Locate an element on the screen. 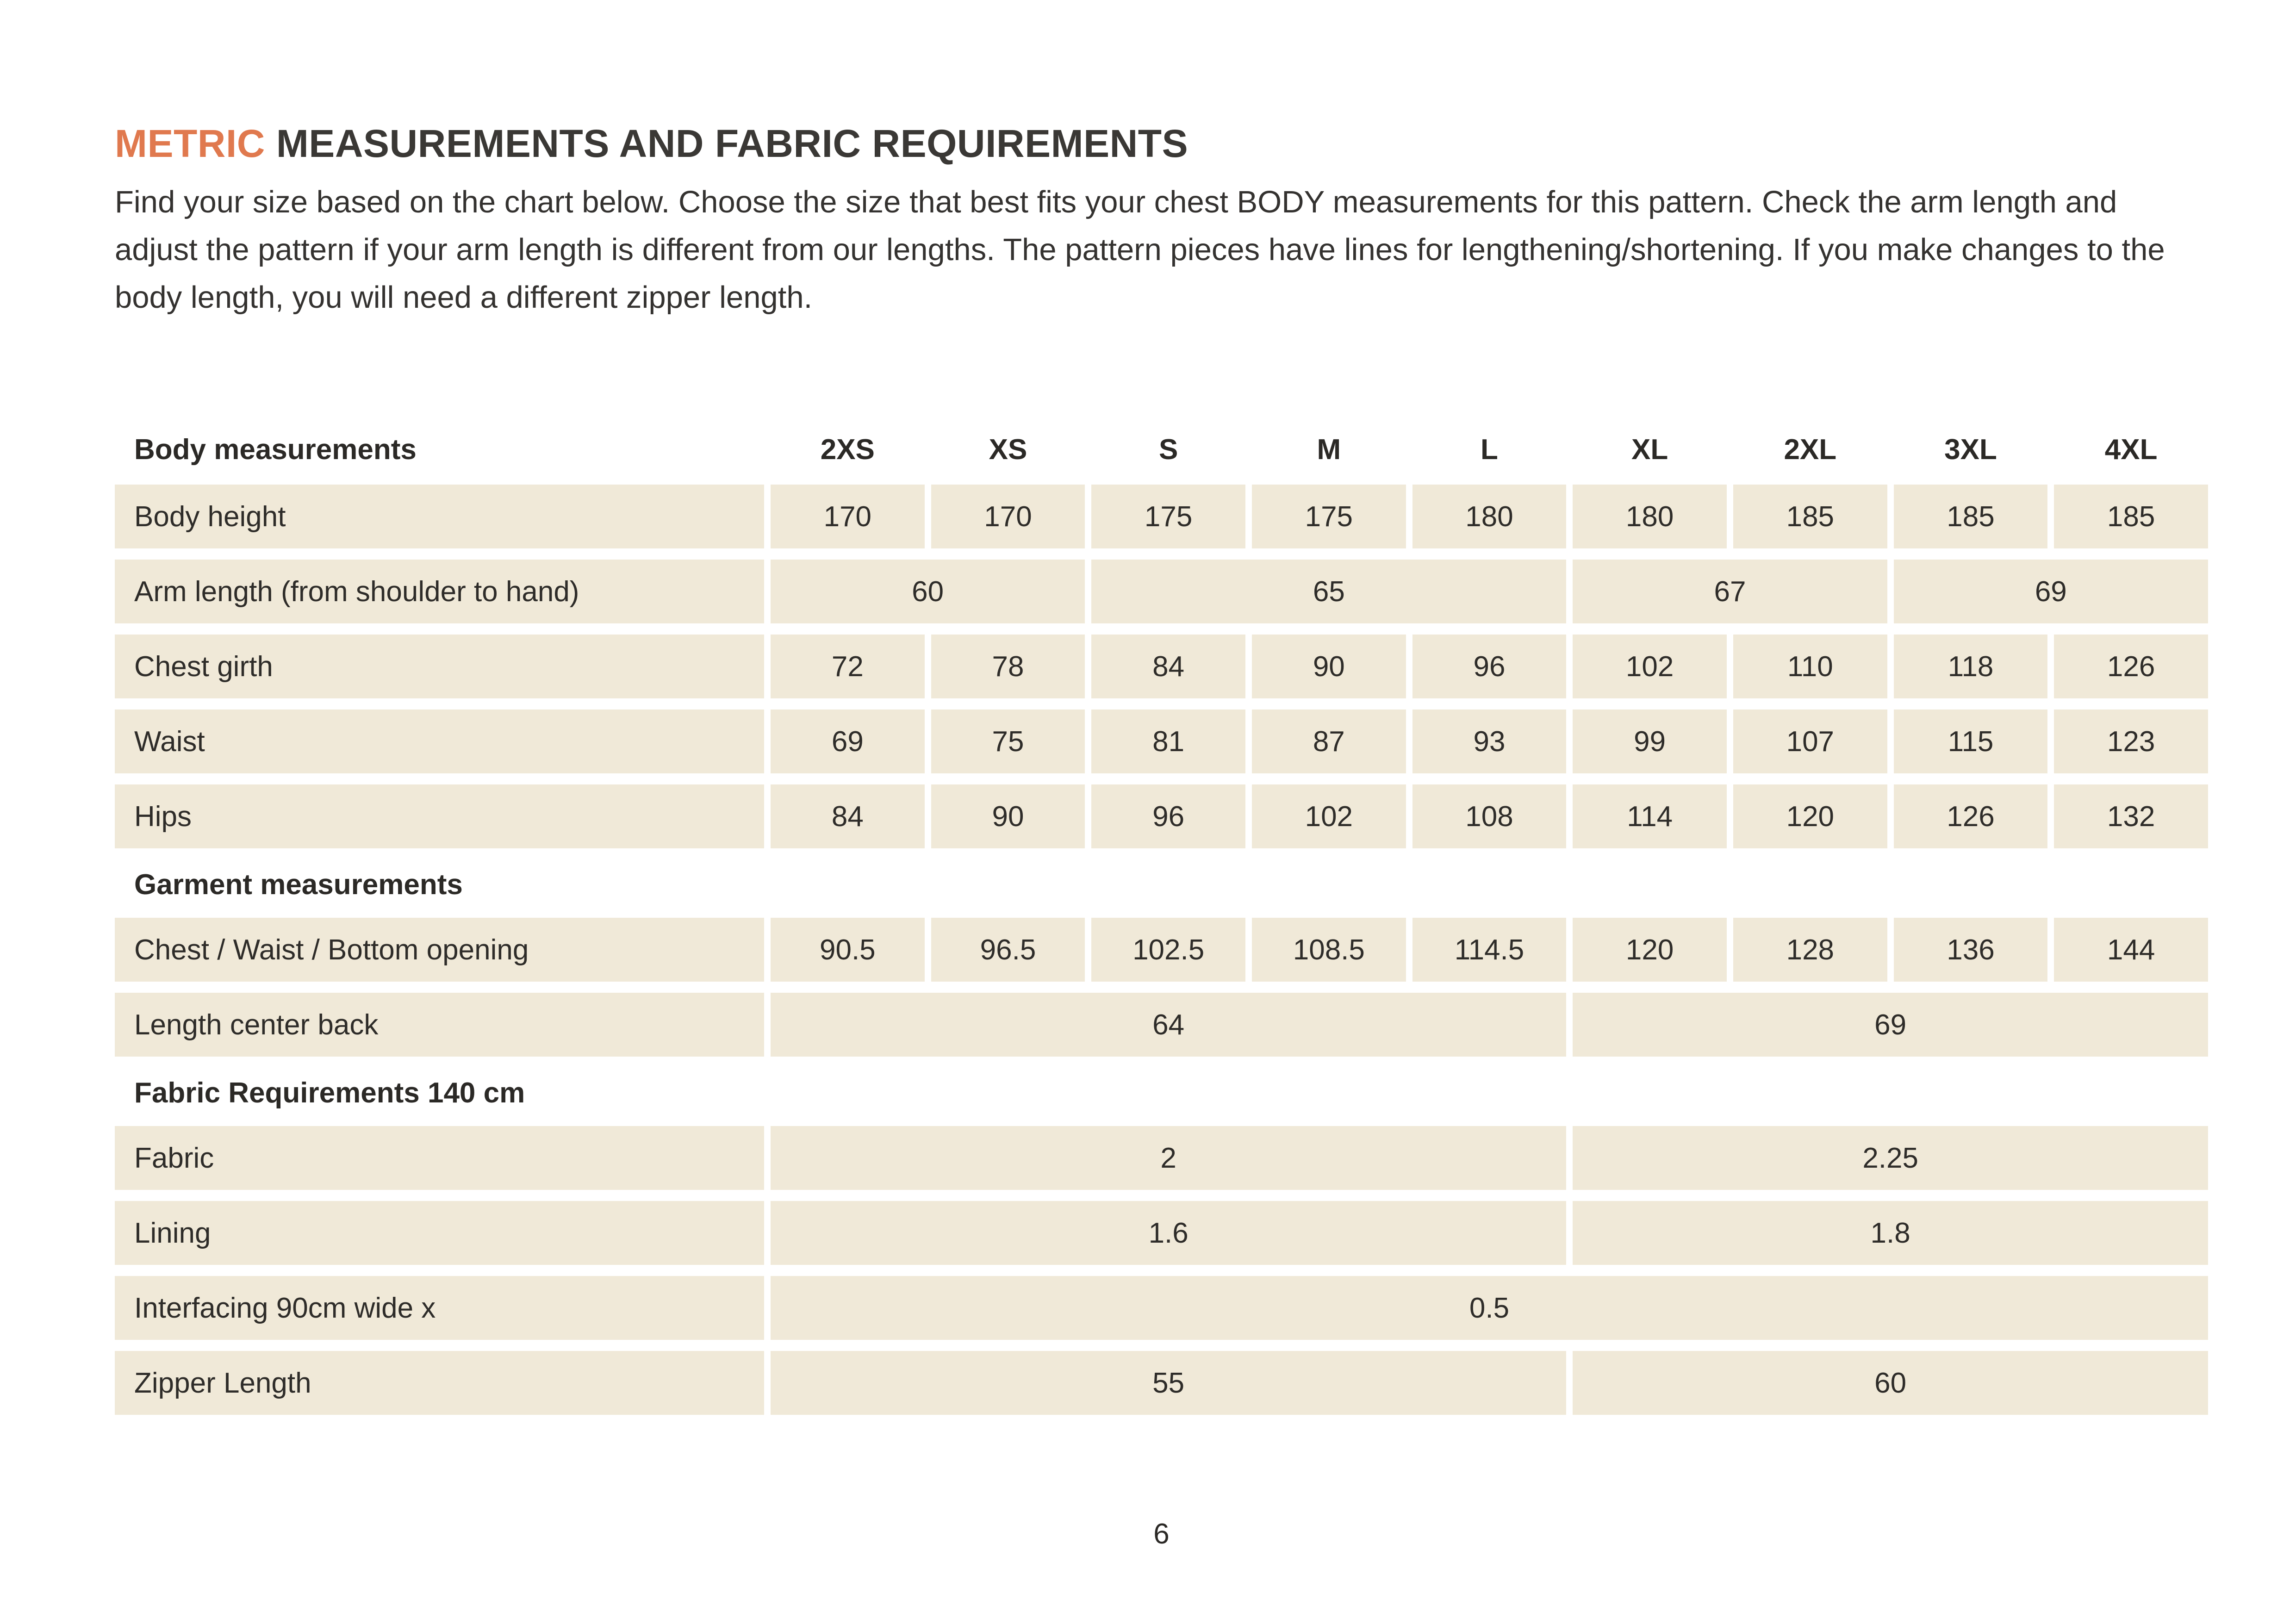  value-cell: 110 is located at coordinates (1810, 666).